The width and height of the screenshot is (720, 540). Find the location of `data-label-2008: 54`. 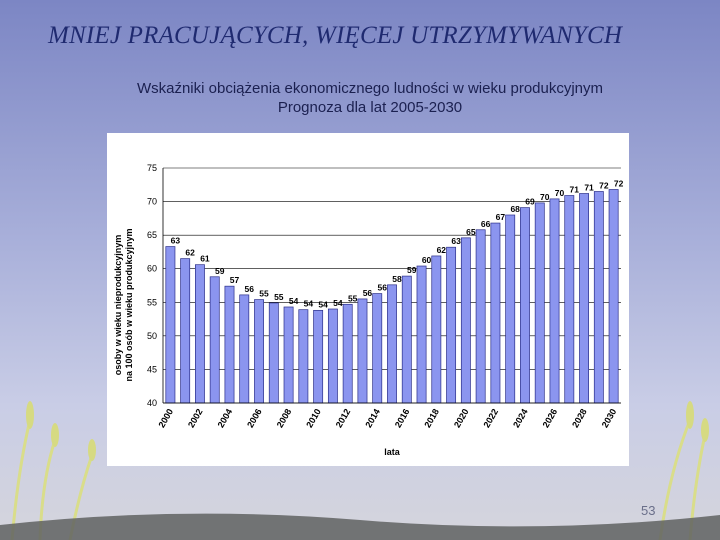

data-label-2008: 54 is located at coordinates (294, 301).